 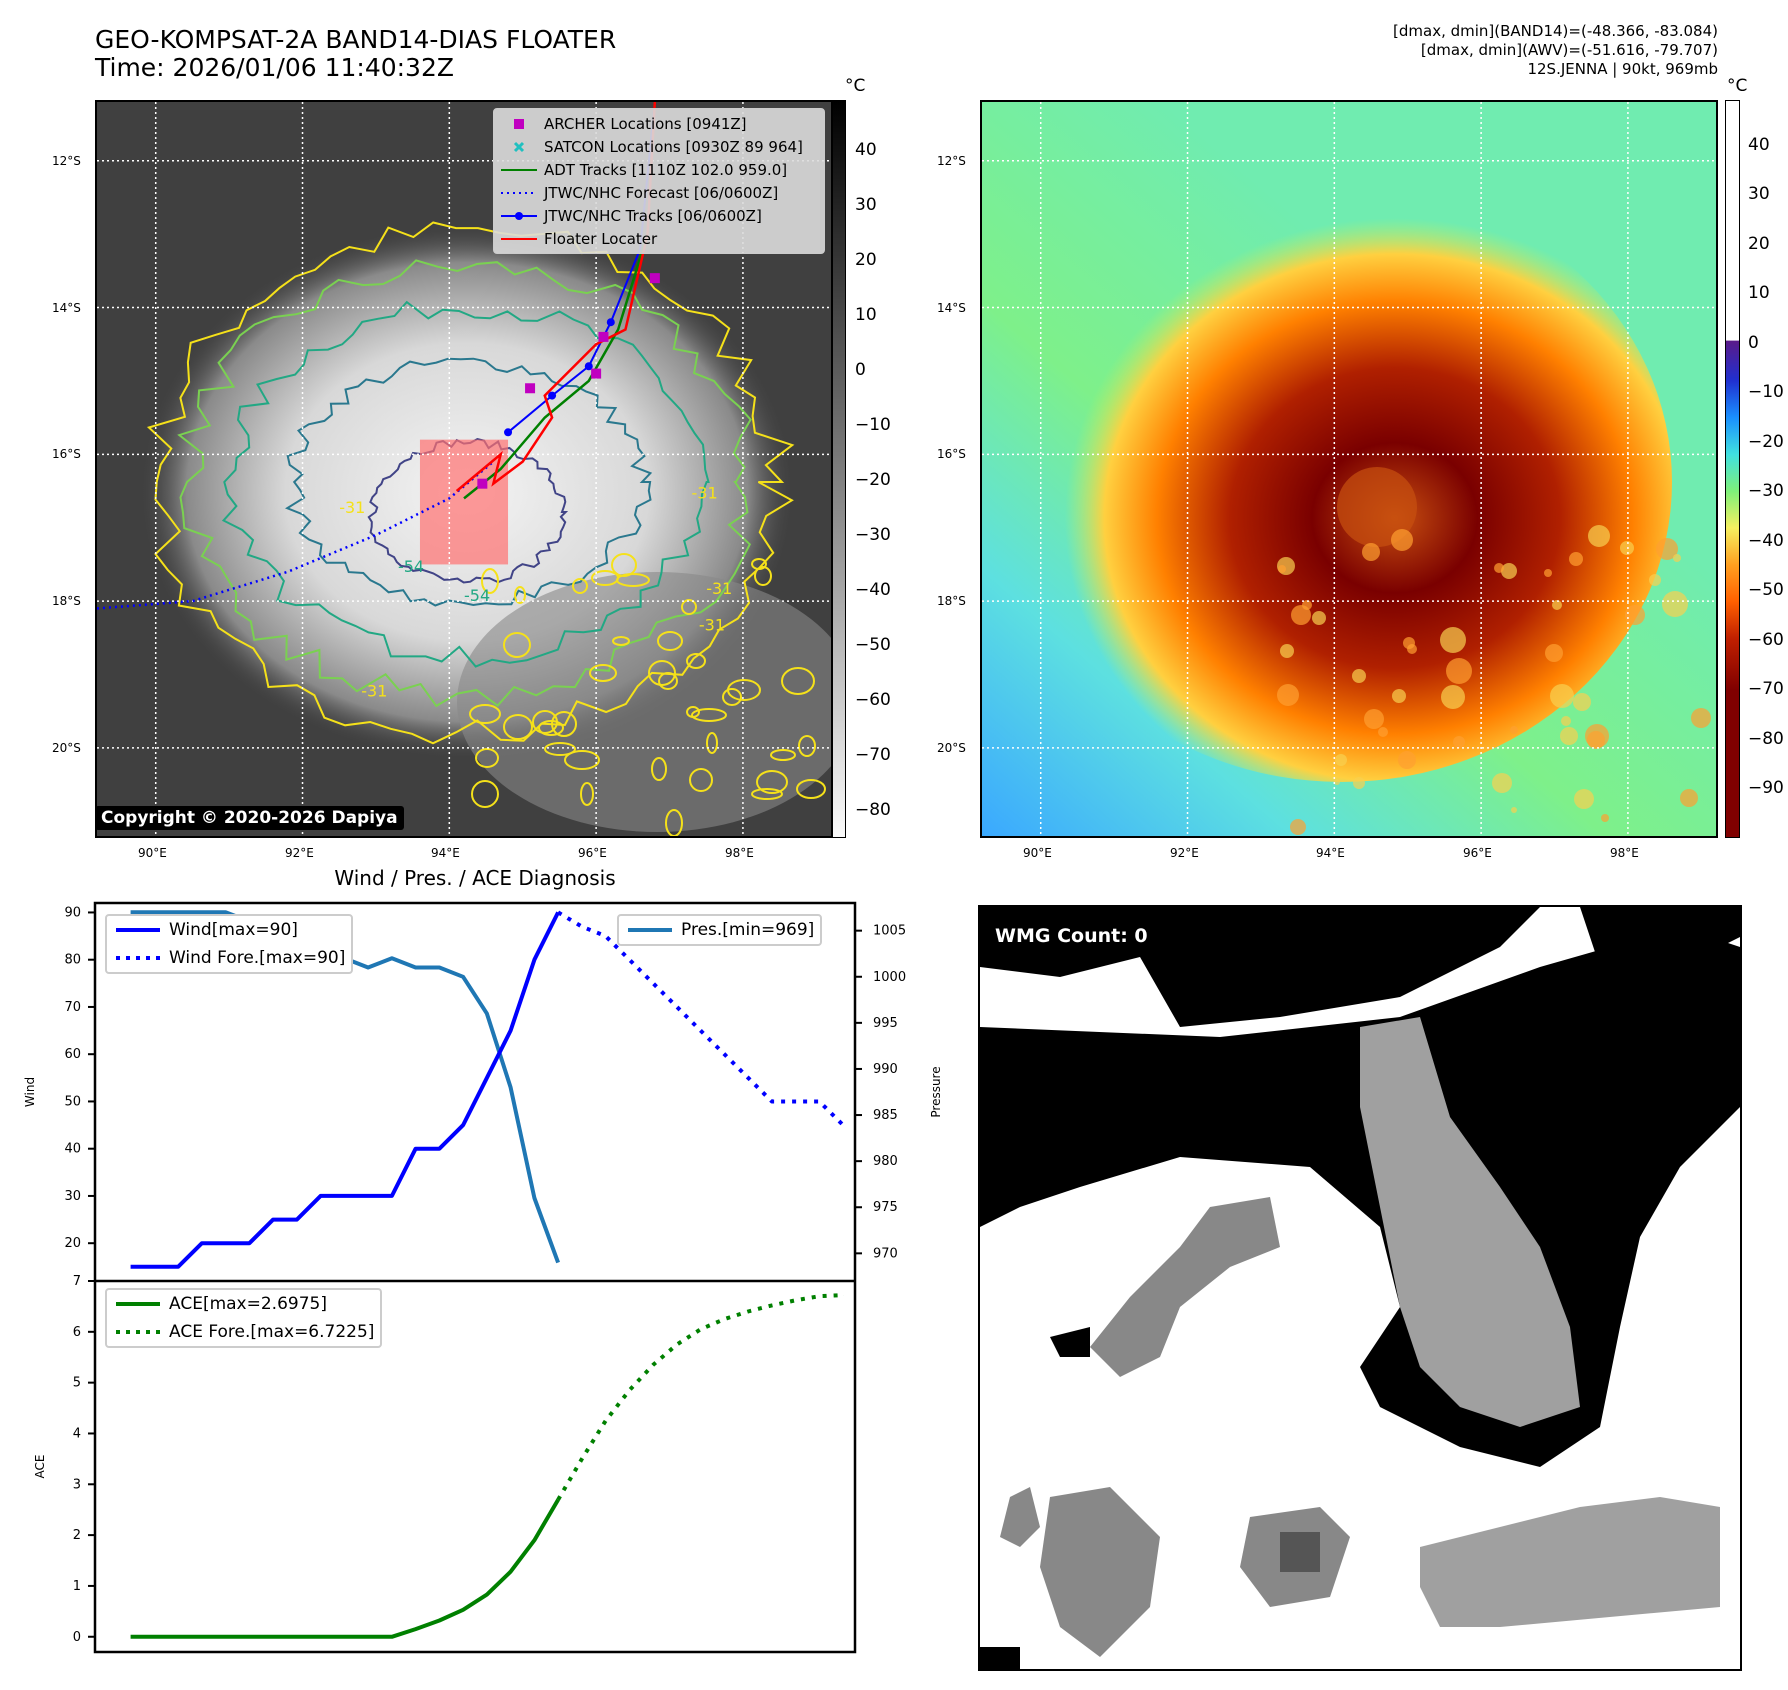 I want to click on colorbar-tick-label: −60, so click(x=1766, y=640).